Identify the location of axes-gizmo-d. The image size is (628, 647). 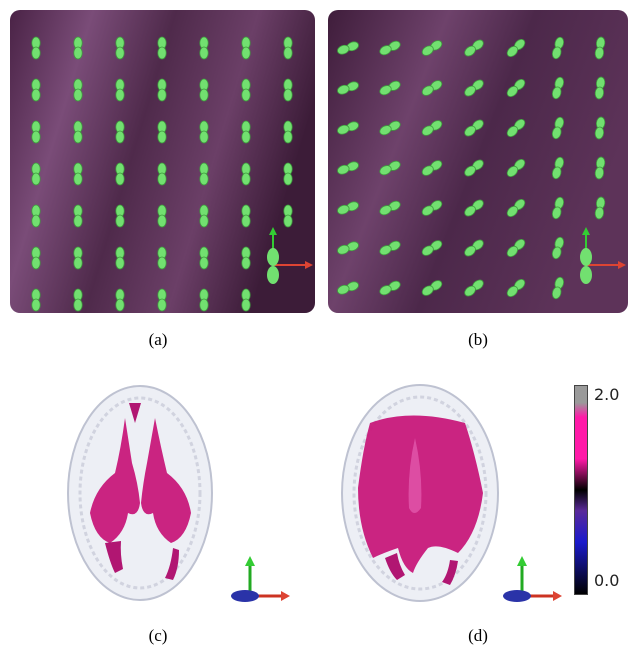
(532, 579).